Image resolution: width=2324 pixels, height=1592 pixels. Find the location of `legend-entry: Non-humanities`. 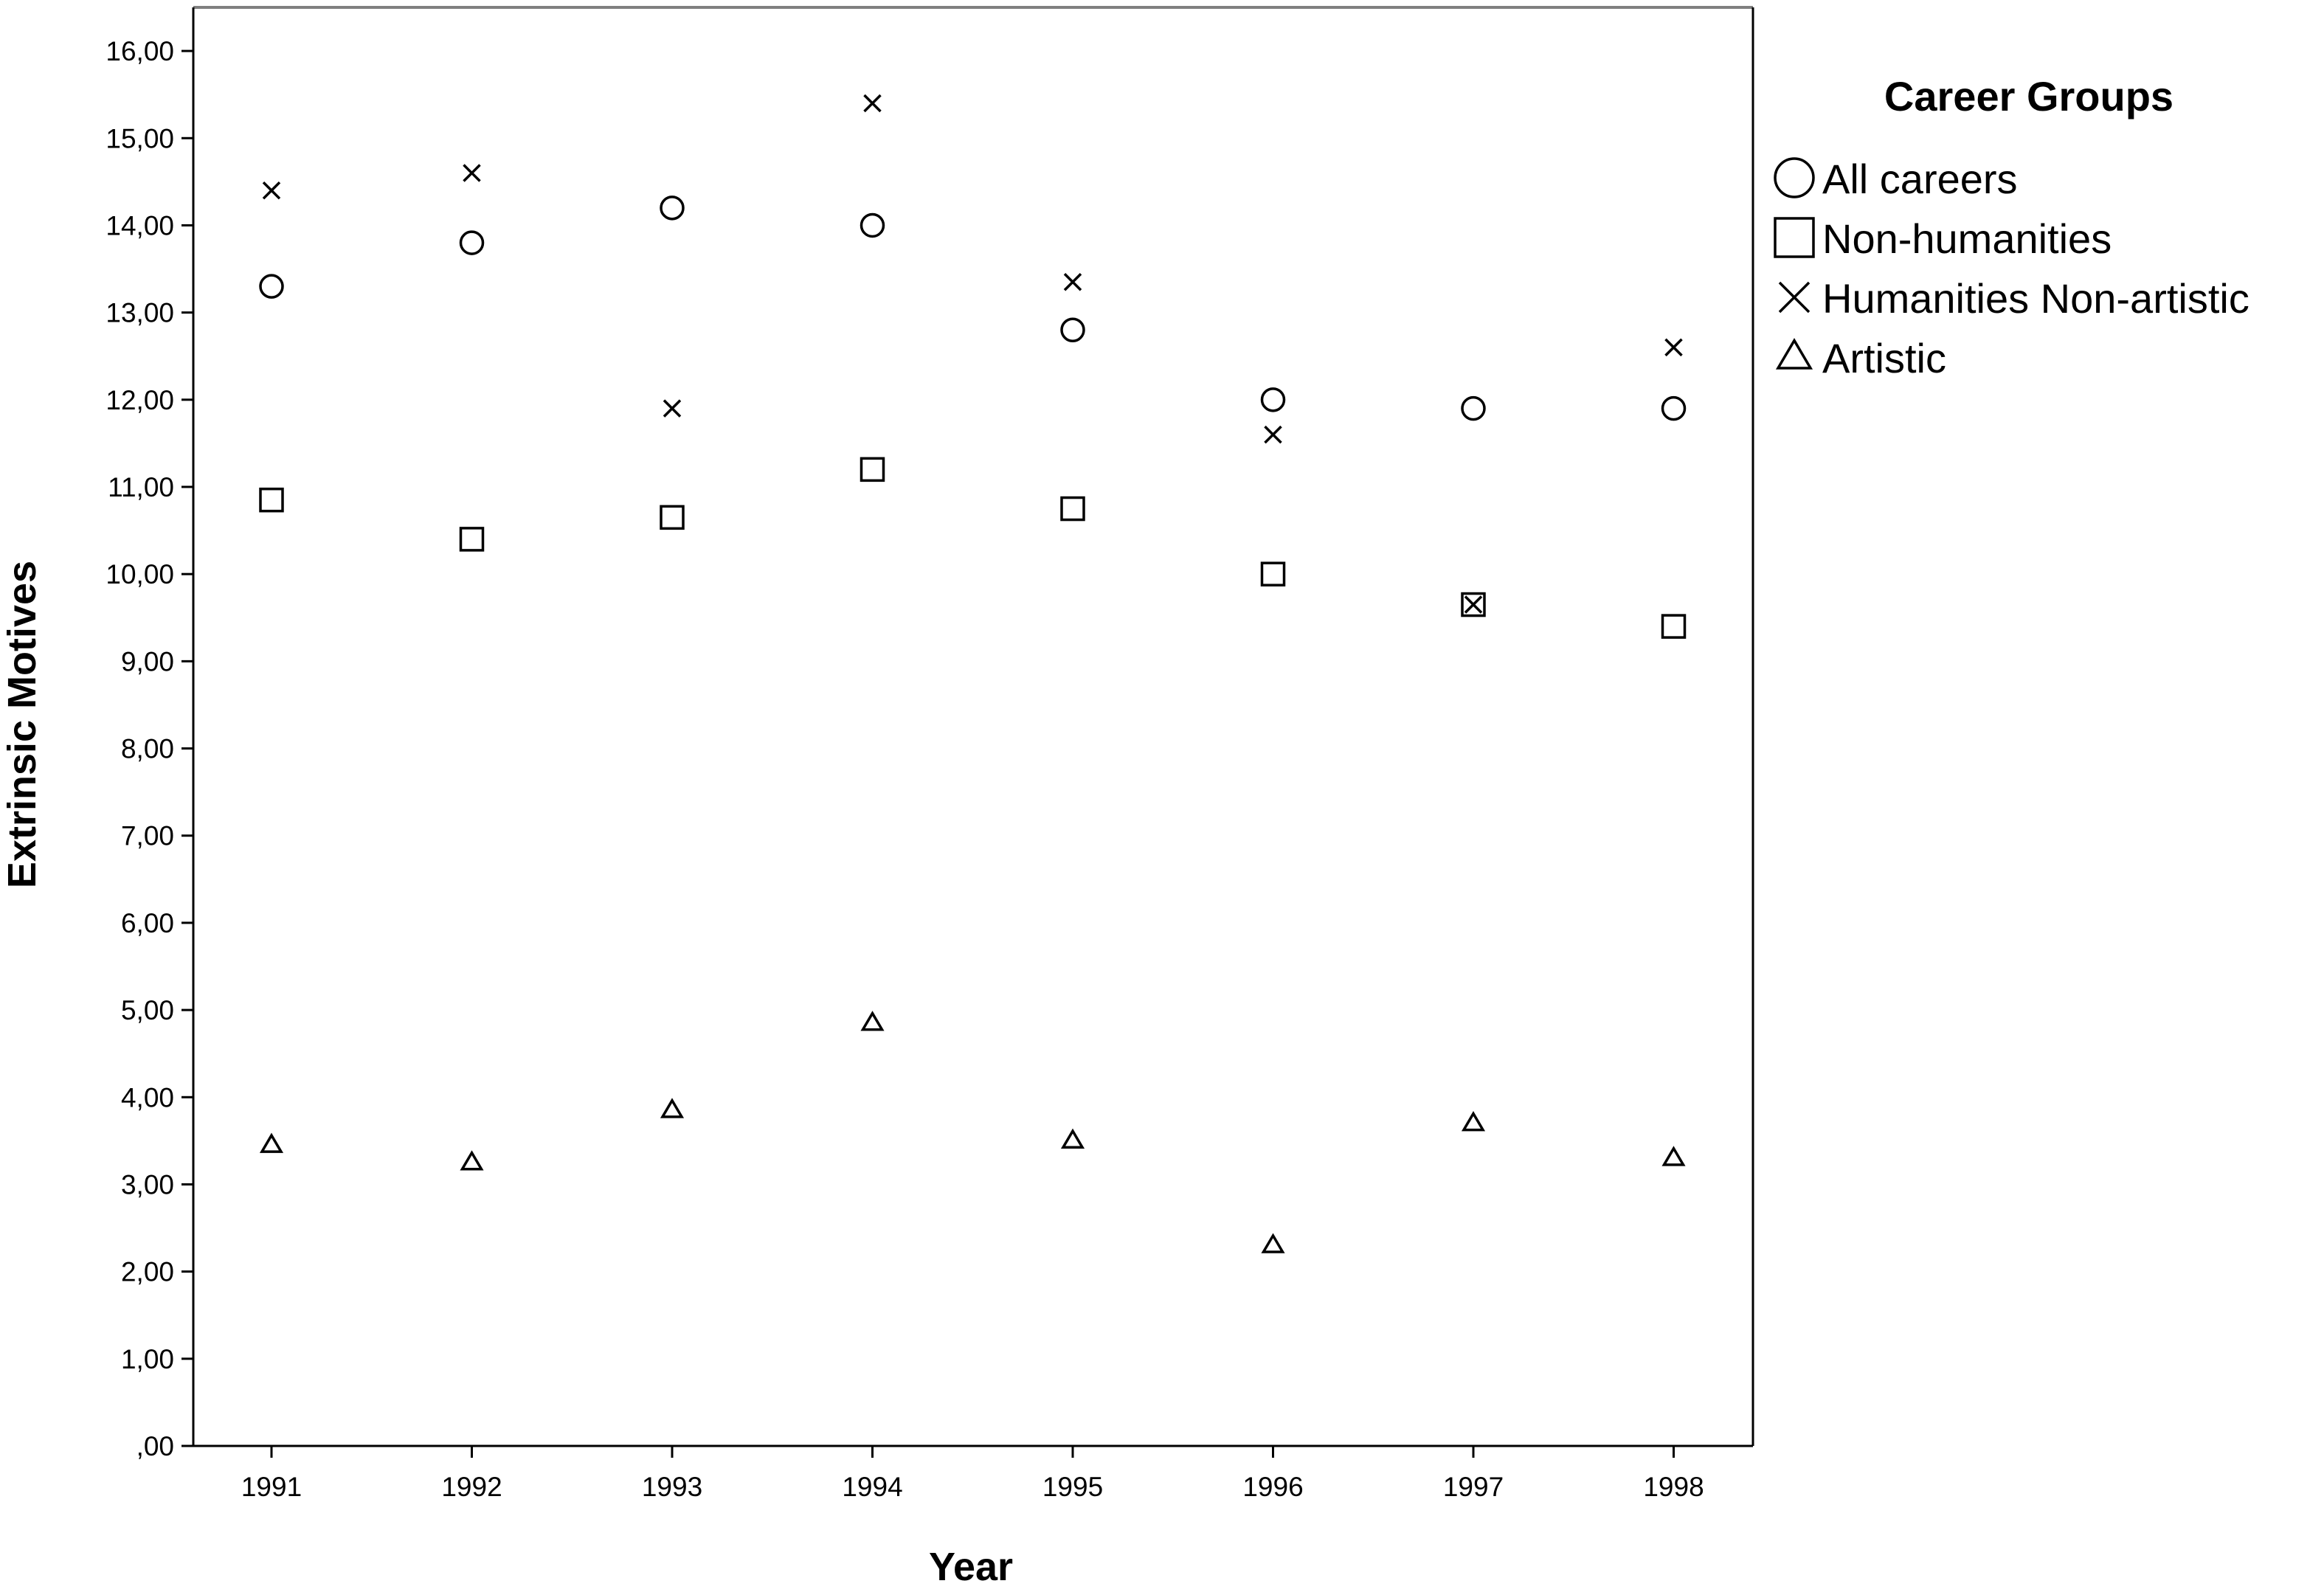

legend-entry: Non-humanities is located at coordinates (1943, 238).